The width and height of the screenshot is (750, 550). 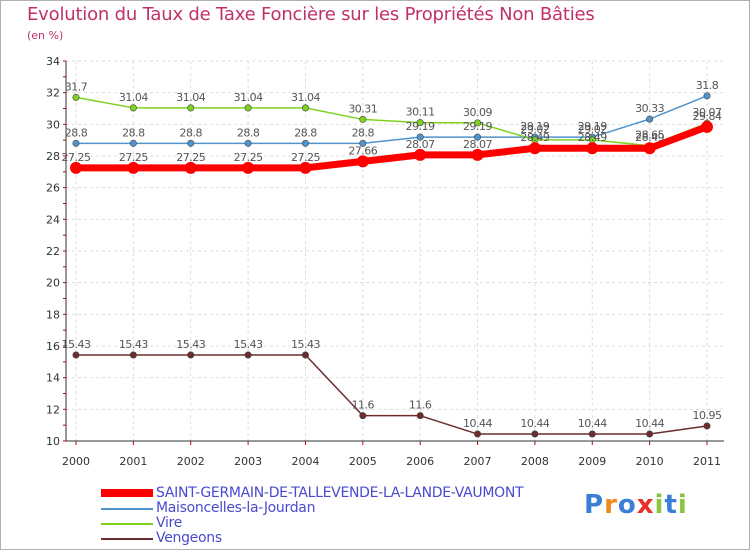 What do you see at coordinates (53, 188) in the screenshot?
I see `y-tick-label: 26` at bounding box center [53, 188].